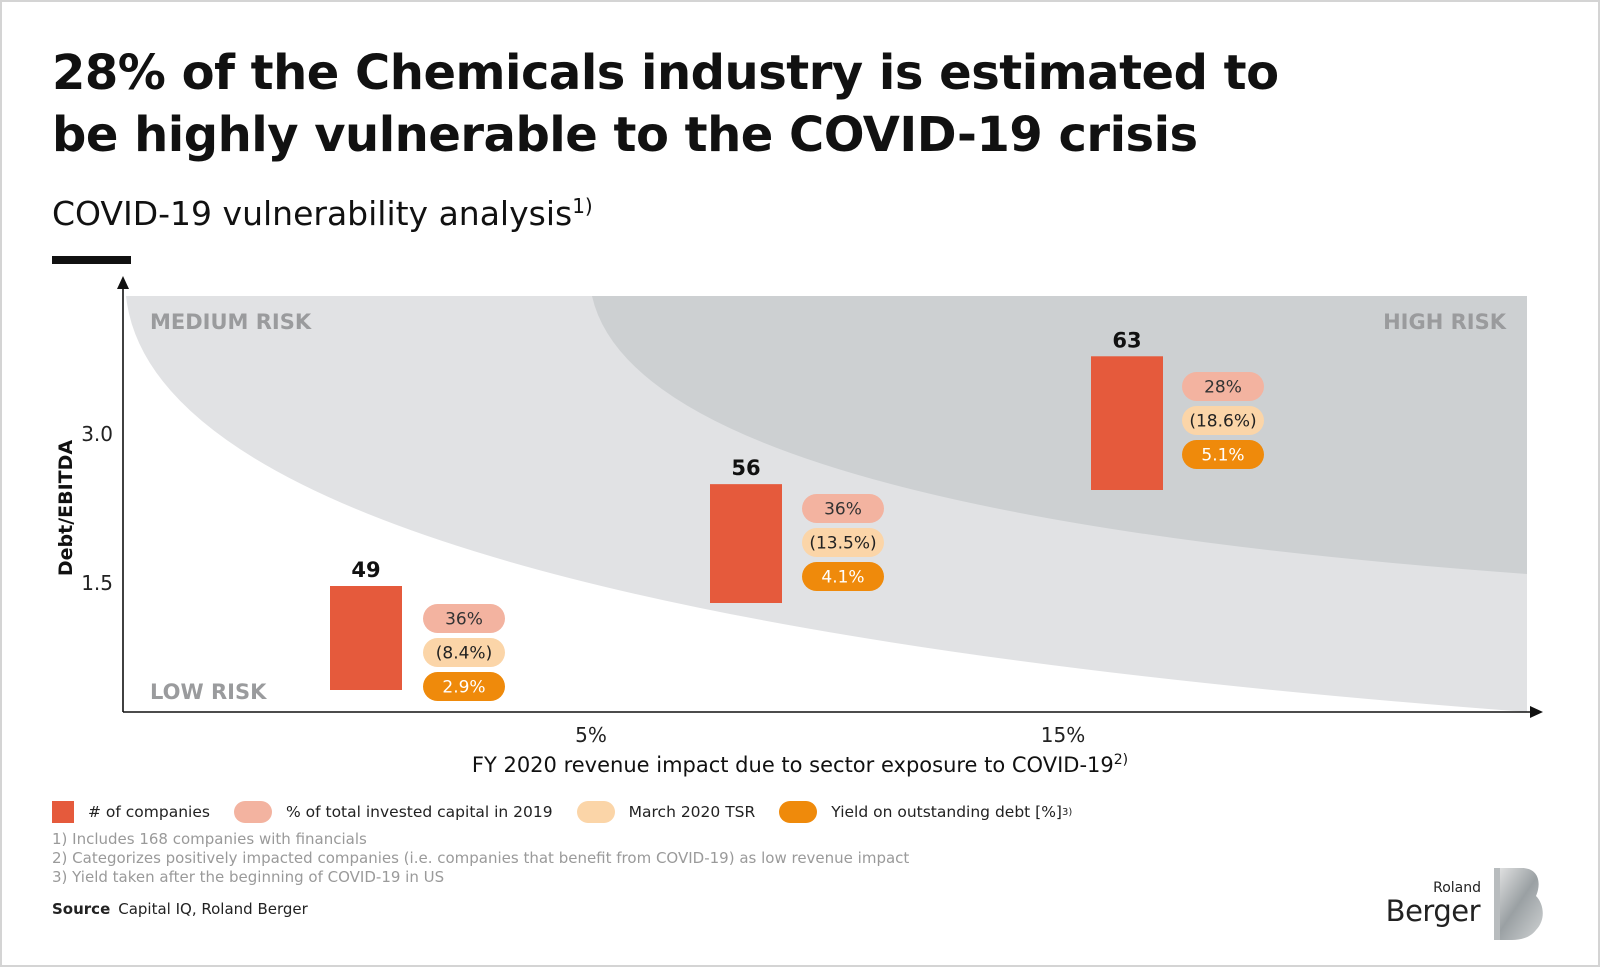 This screenshot has width=1600, height=967. I want to click on legend-item: % of total invested capital in 2019, so click(393, 812).